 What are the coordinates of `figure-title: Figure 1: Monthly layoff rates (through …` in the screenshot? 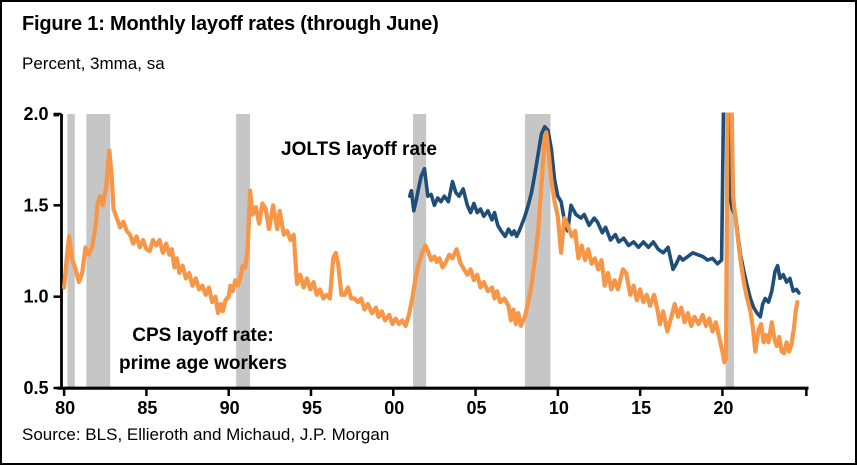 It's located at (230, 24).